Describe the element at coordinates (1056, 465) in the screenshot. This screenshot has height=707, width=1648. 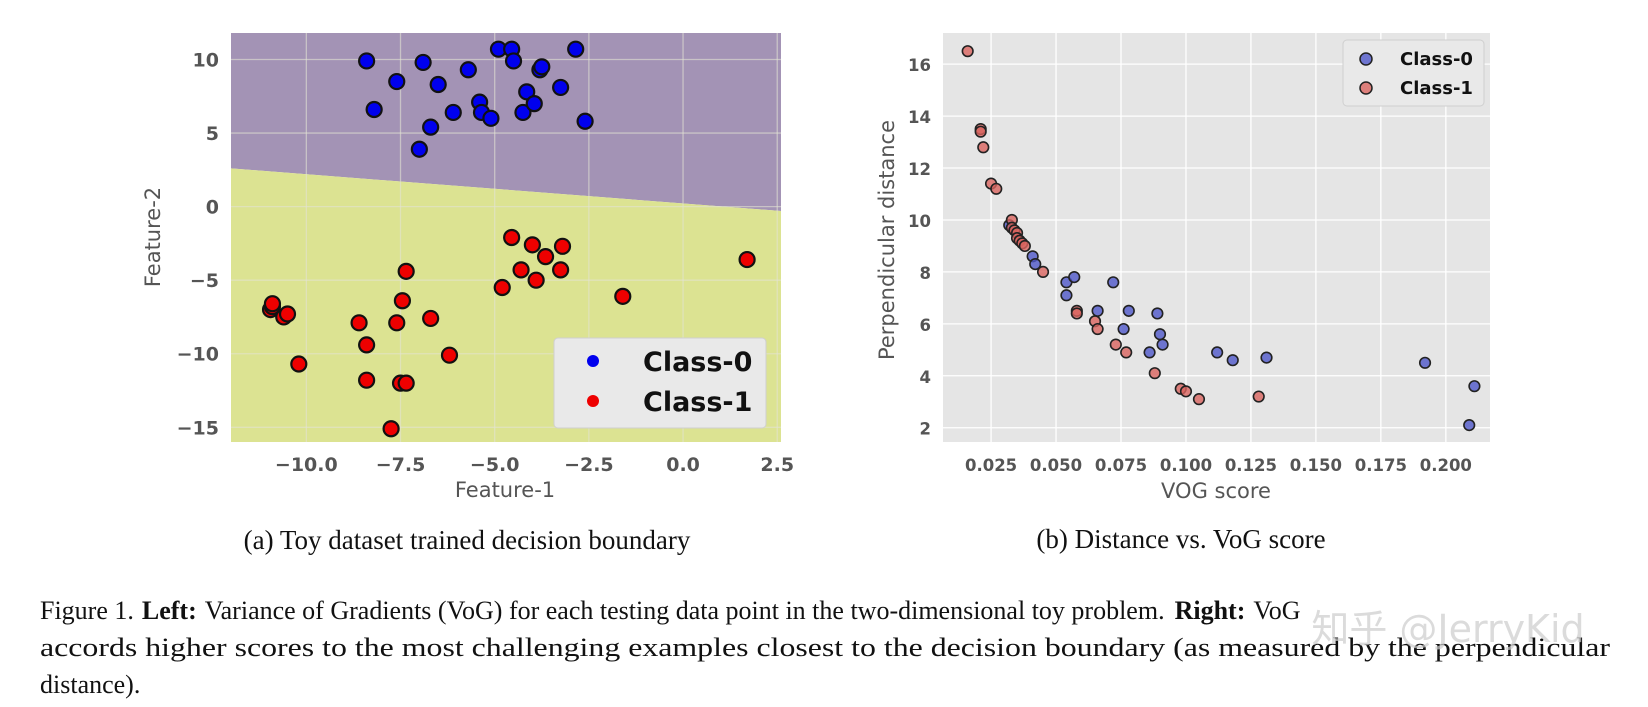
I see `x-tick-label: 0.050` at that location.